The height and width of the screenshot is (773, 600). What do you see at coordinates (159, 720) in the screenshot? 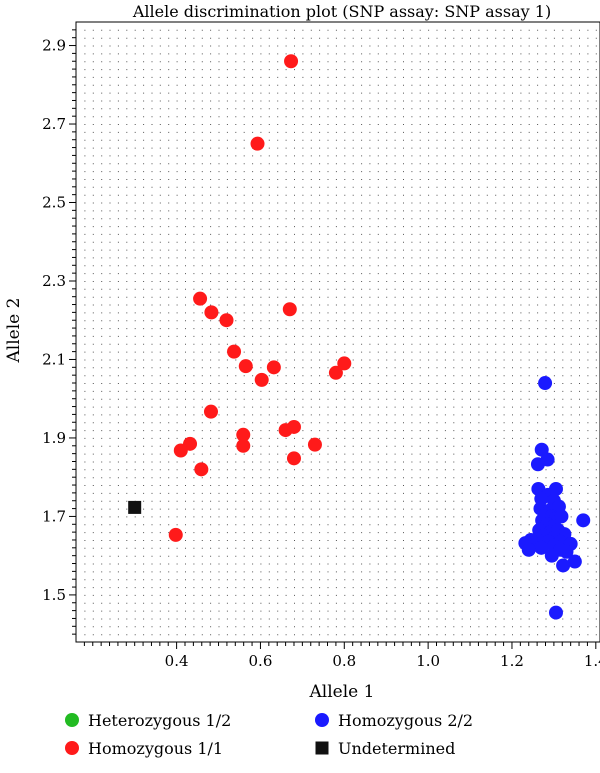
I see `legend-label: Heterozygous 1/2` at bounding box center [159, 720].